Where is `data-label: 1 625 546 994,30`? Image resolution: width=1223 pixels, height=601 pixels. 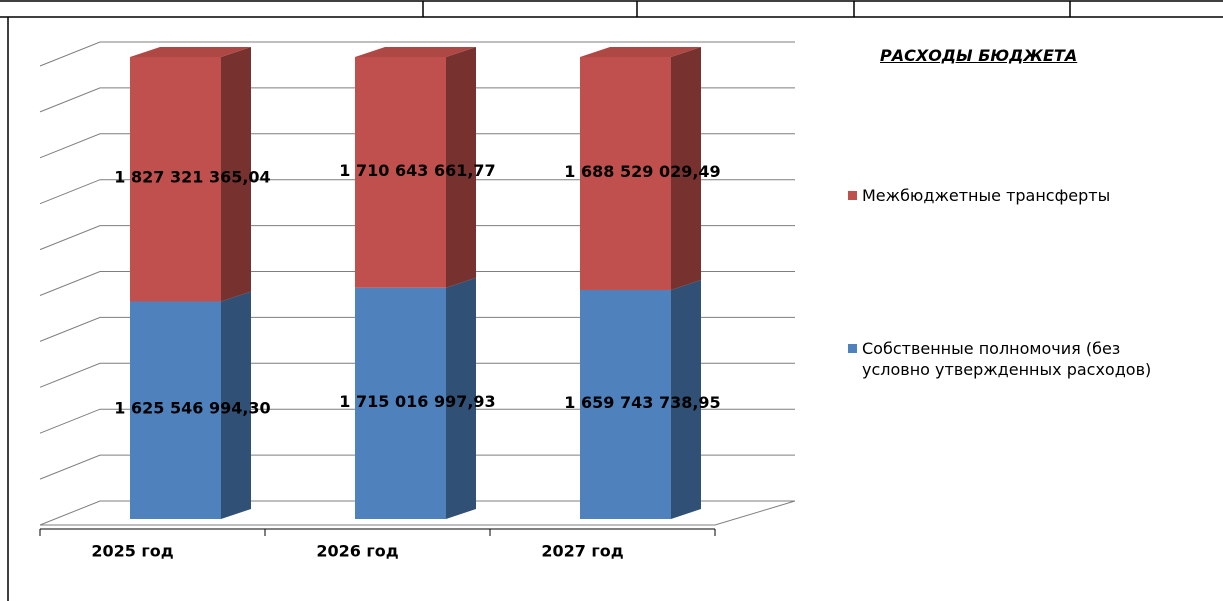 data-label: 1 625 546 994,30 is located at coordinates (192, 408).